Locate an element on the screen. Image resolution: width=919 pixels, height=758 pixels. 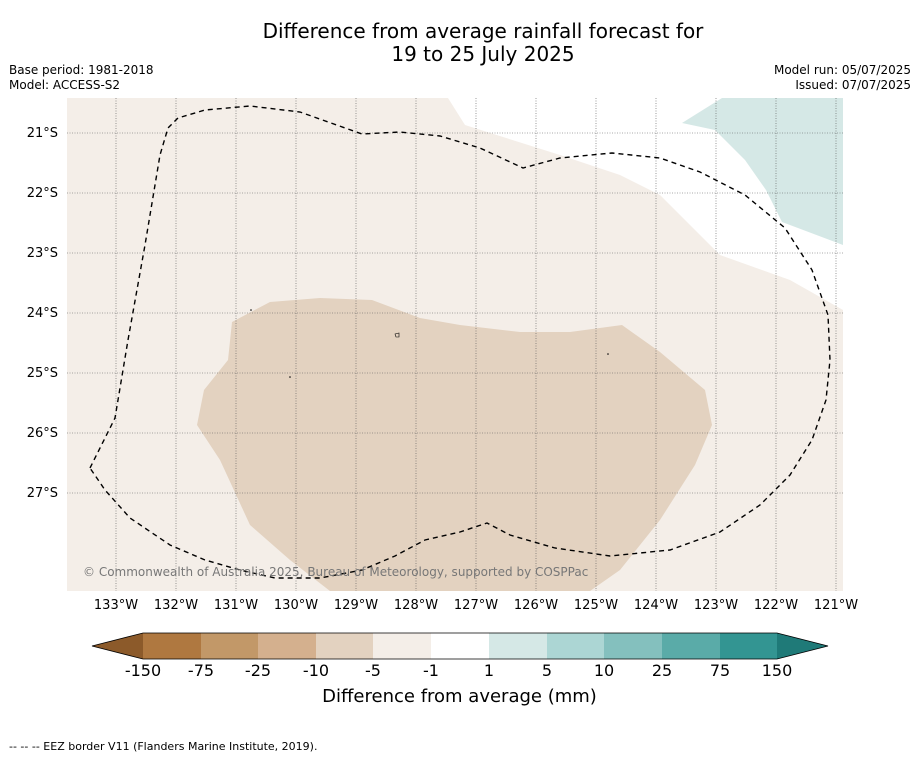
lon-label: 132°W is located at coordinates (176, 605).